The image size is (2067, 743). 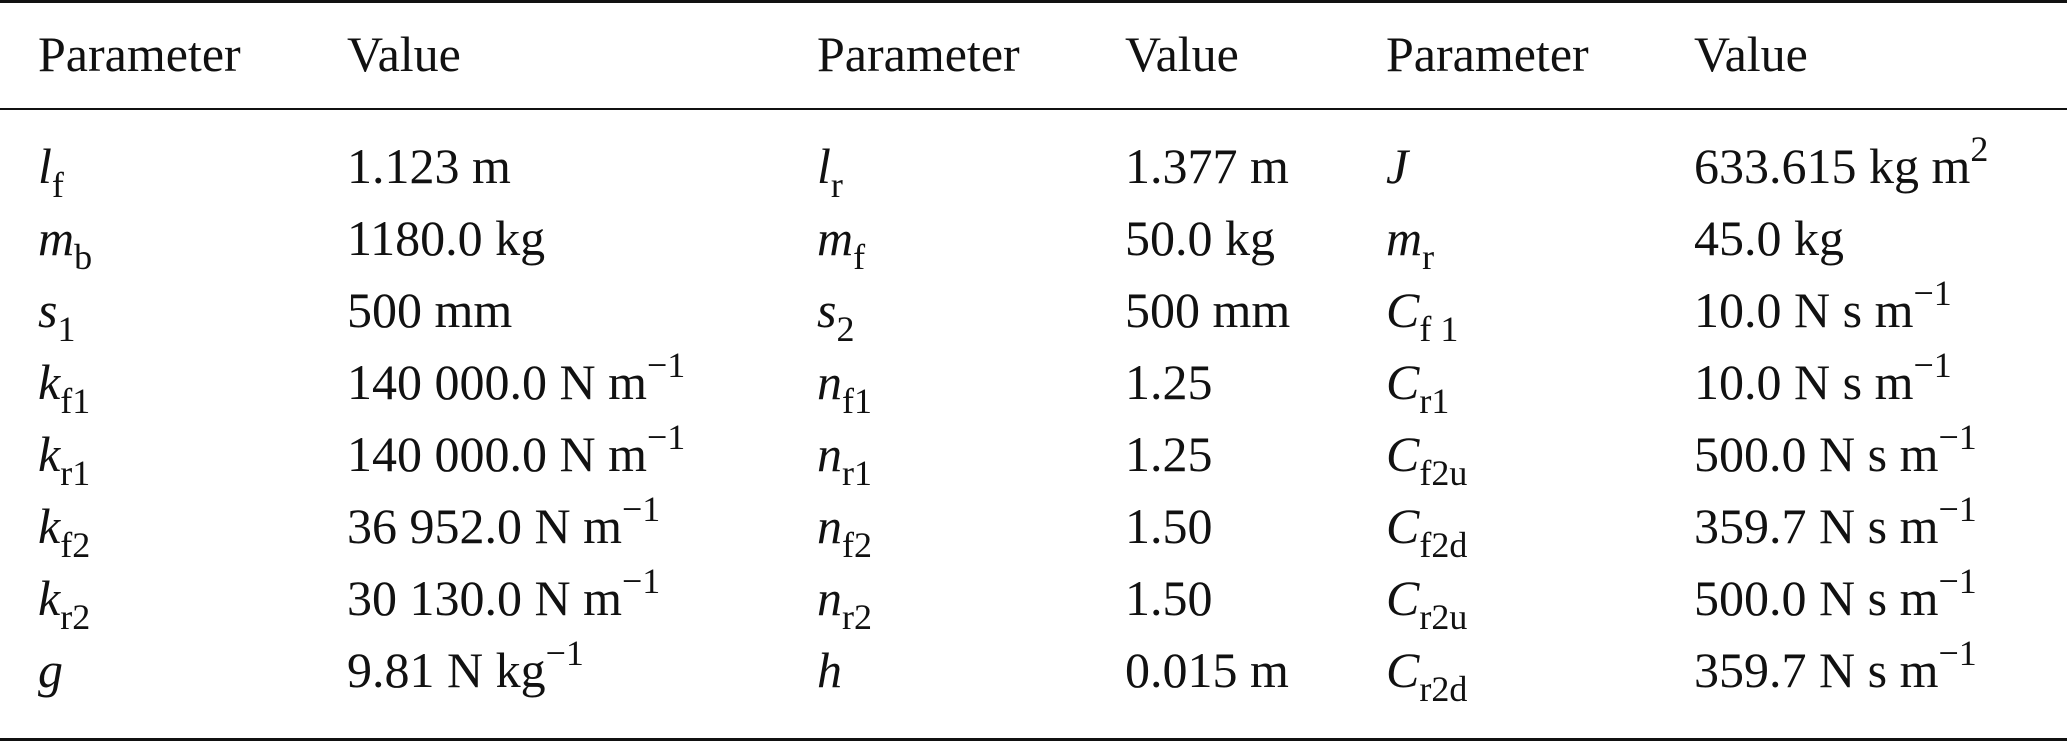 I want to click on parameter-value: 140 000.0 N m−1, so click(x=516, y=454).